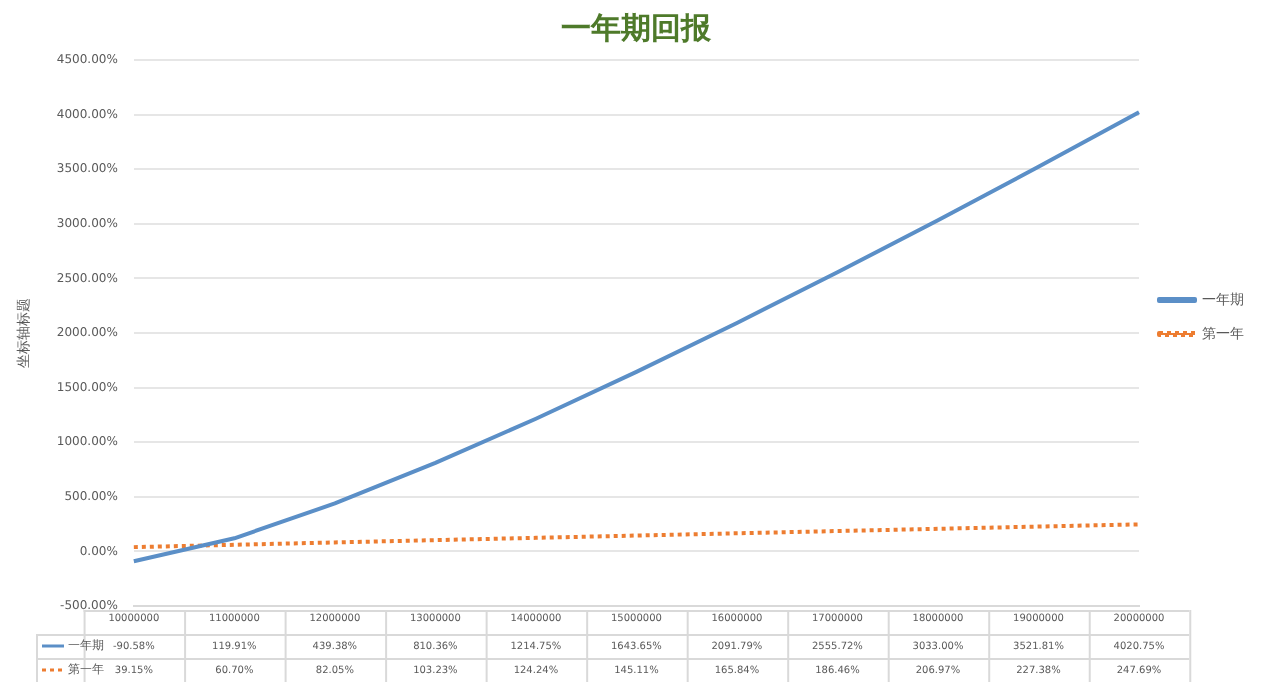 This screenshot has width=1280, height=682. I want to click on line-series, so click(636, 536).